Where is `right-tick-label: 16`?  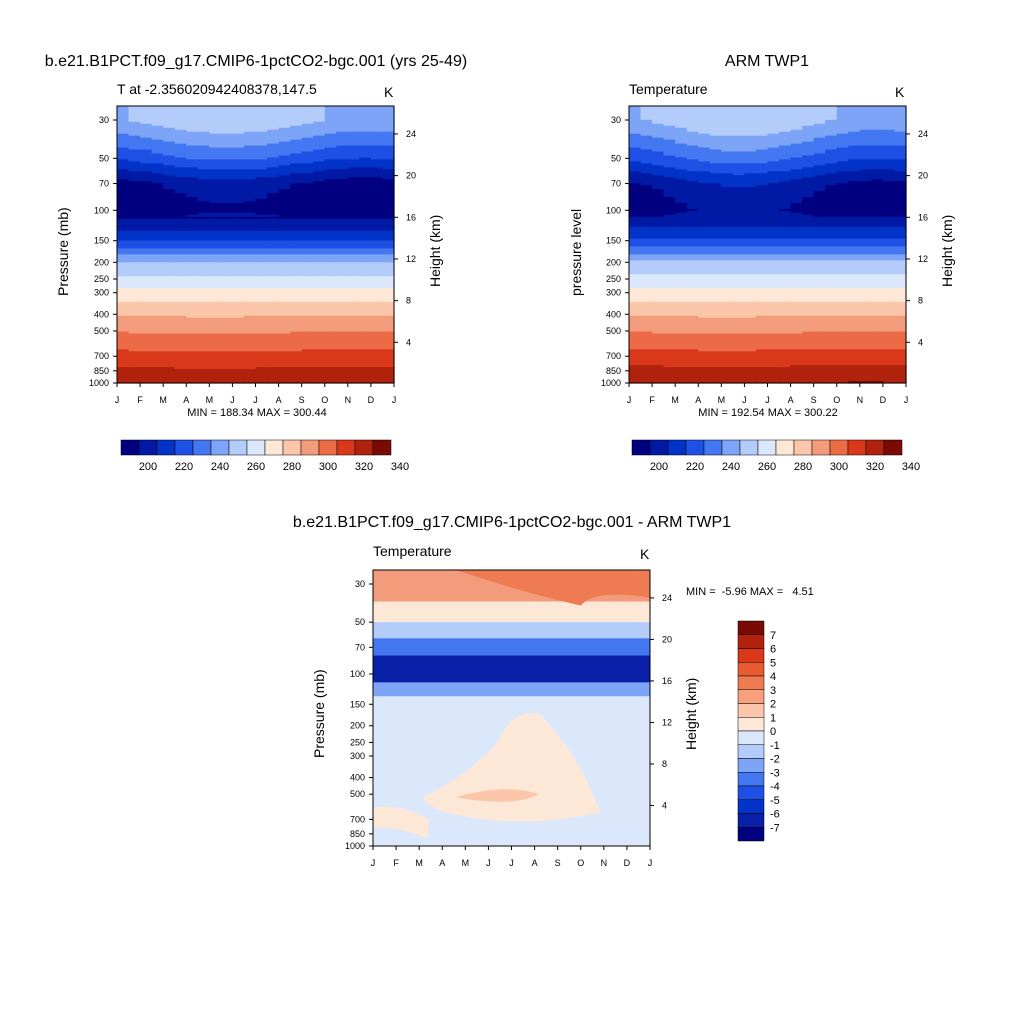
right-tick-label: 16 is located at coordinates (411, 217).